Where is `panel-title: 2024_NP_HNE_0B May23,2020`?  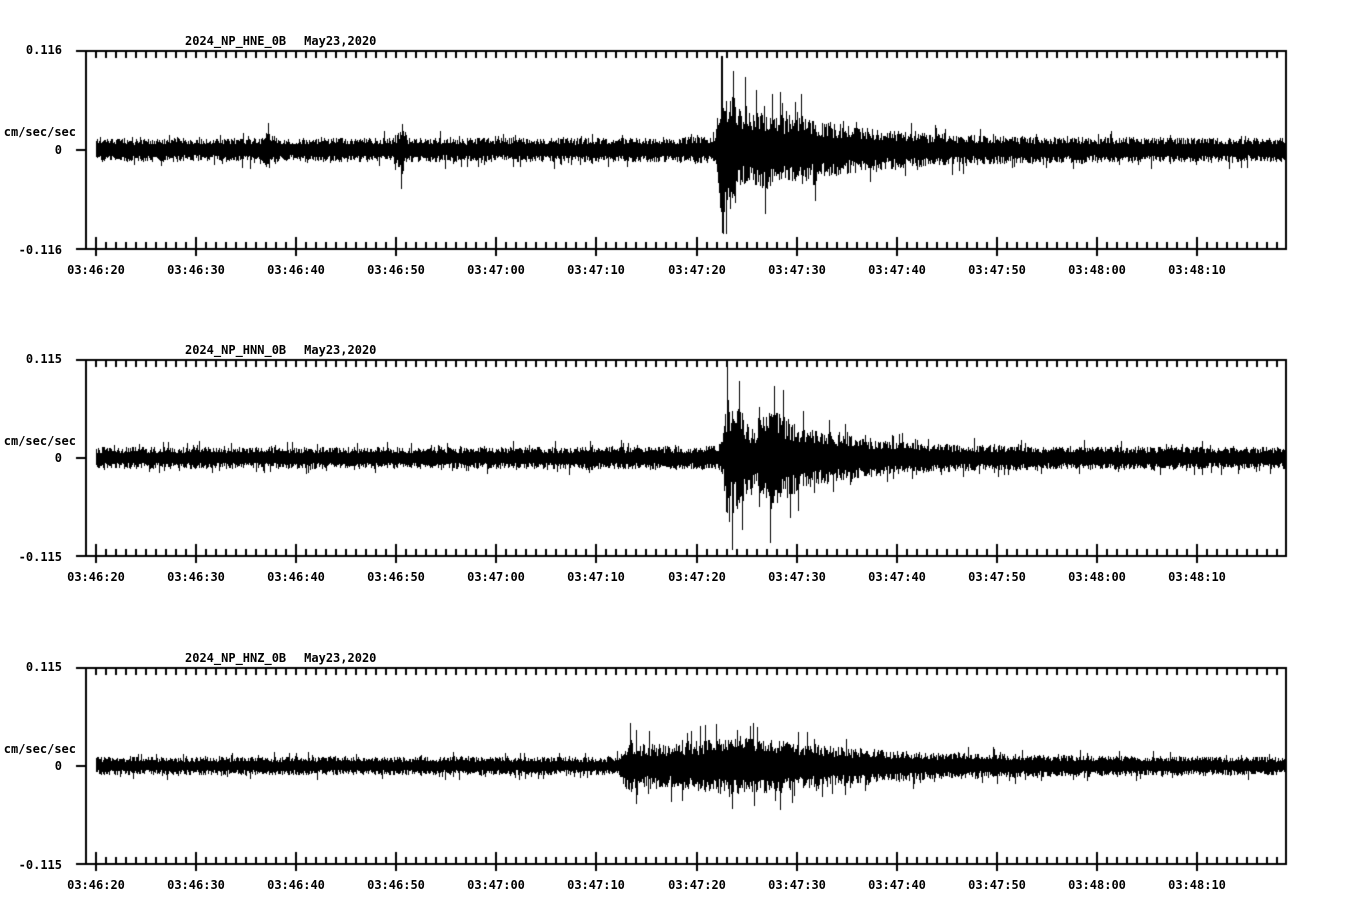
panel-title: 2024_NP_HNE_0B May23,2020 is located at coordinates (280, 41).